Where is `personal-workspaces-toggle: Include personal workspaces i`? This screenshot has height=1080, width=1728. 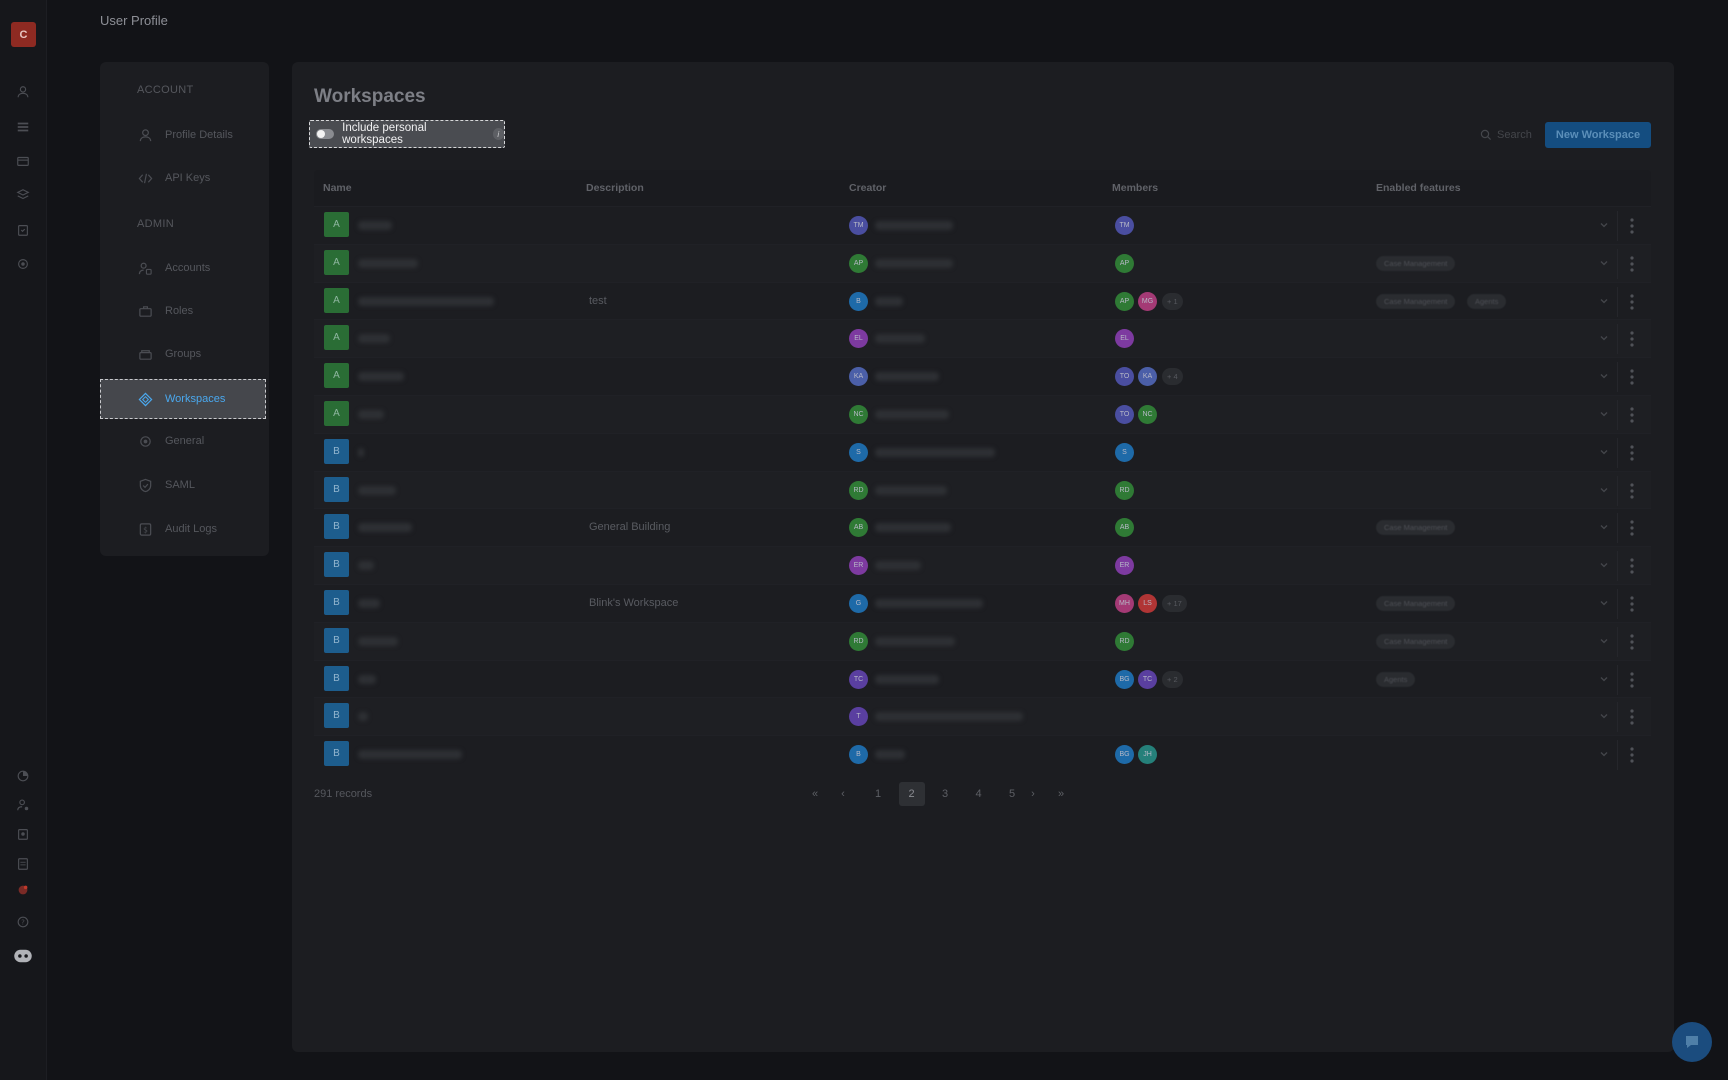
personal-workspaces-toggle: Include personal workspaces i is located at coordinates (407, 134).